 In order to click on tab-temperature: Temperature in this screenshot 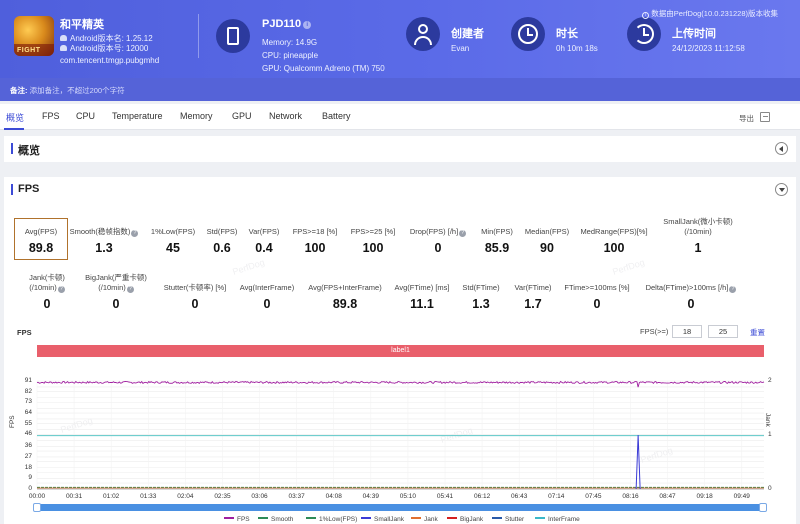, I will do `click(137, 116)`.